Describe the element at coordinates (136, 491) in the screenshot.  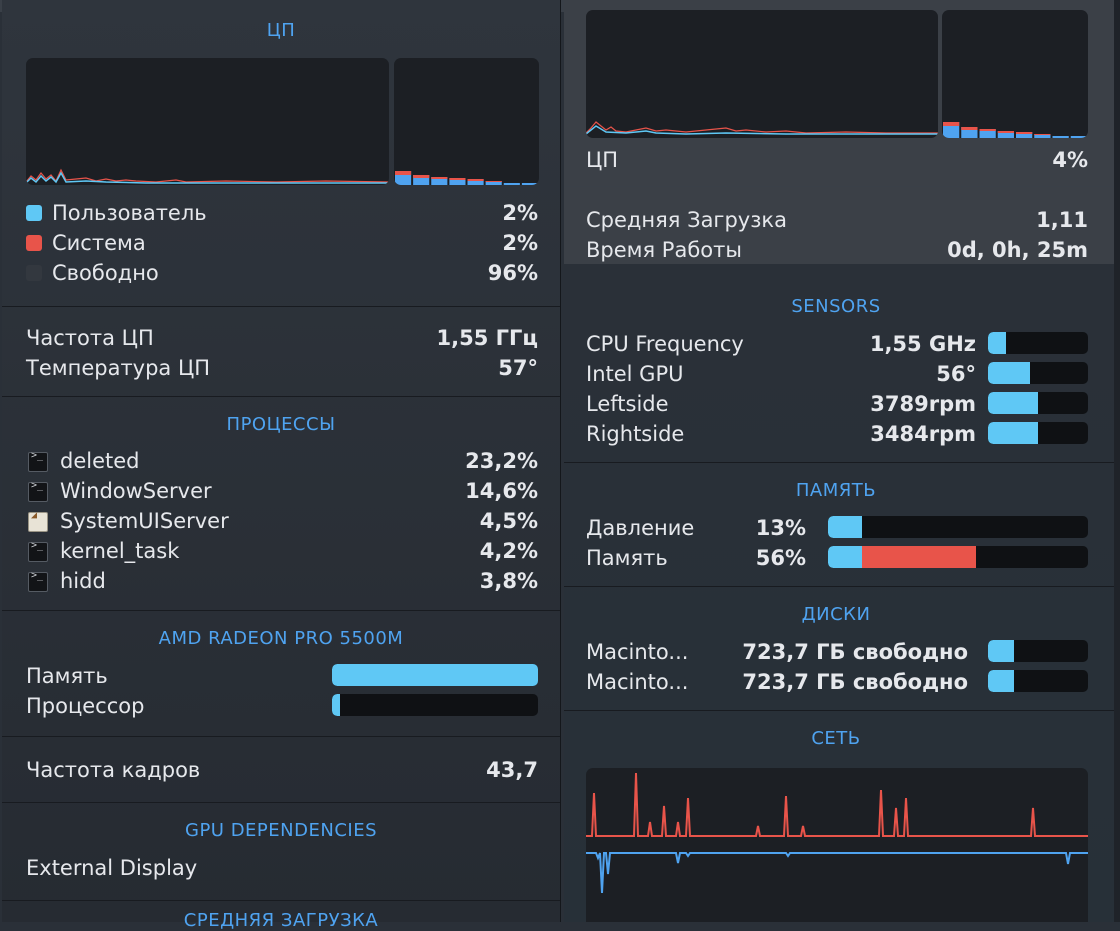
I see `process-name: WindowServer` at that location.